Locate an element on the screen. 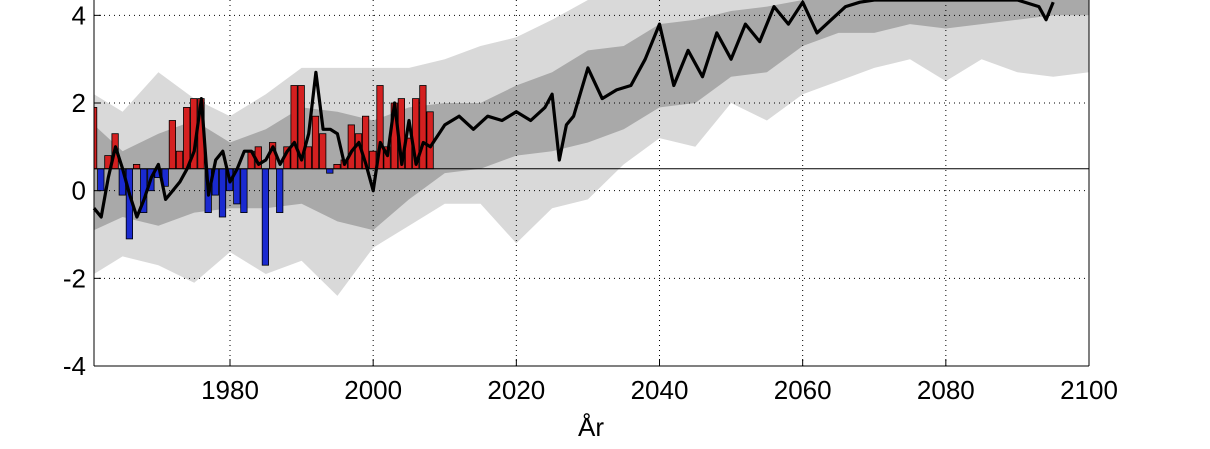 This screenshot has height=449, width=1210. x-tick-label: 2020 is located at coordinates (516, 390).